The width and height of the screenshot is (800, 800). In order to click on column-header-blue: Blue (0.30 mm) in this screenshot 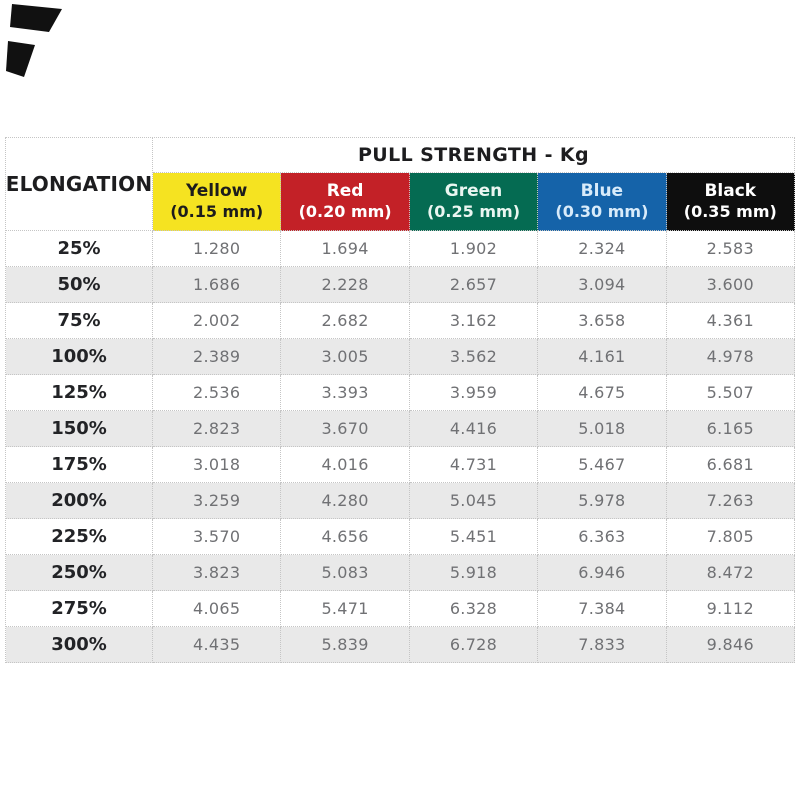, I will do `click(602, 202)`.